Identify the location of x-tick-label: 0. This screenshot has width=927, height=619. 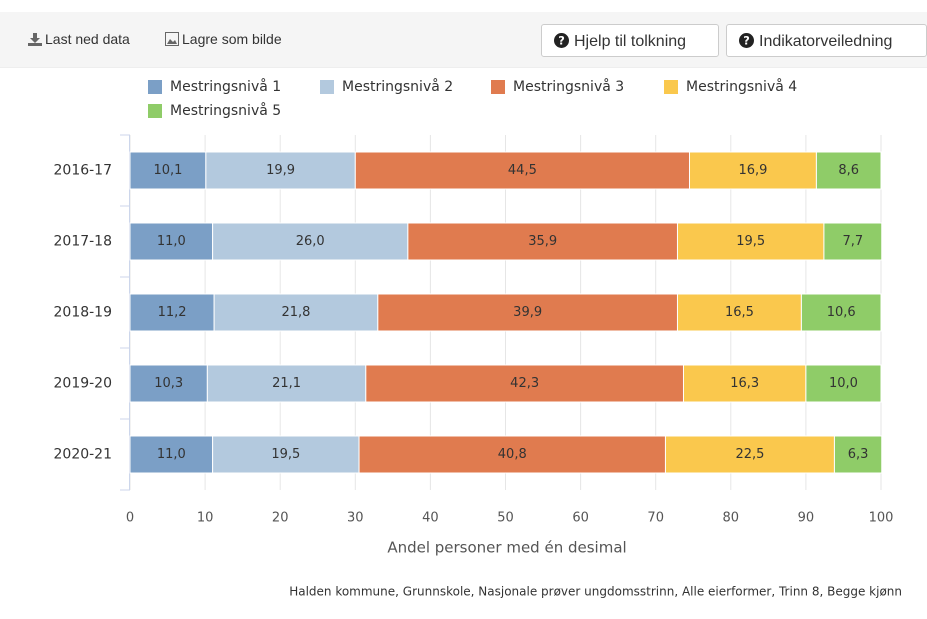
(130, 518).